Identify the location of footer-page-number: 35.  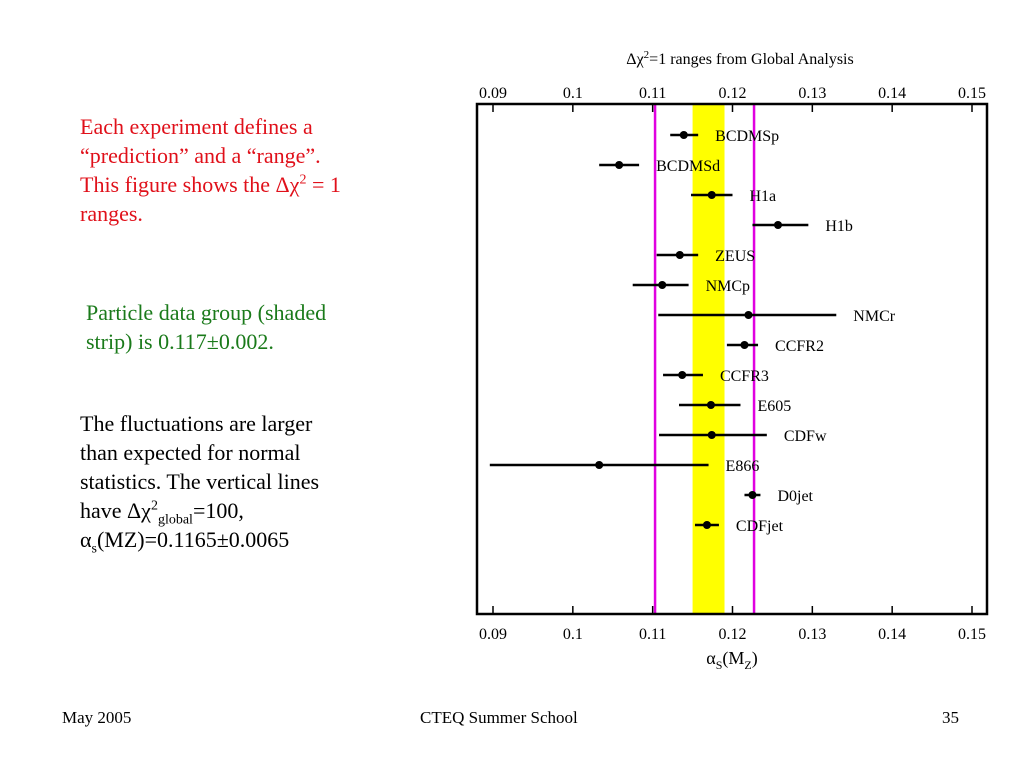
(950, 717).